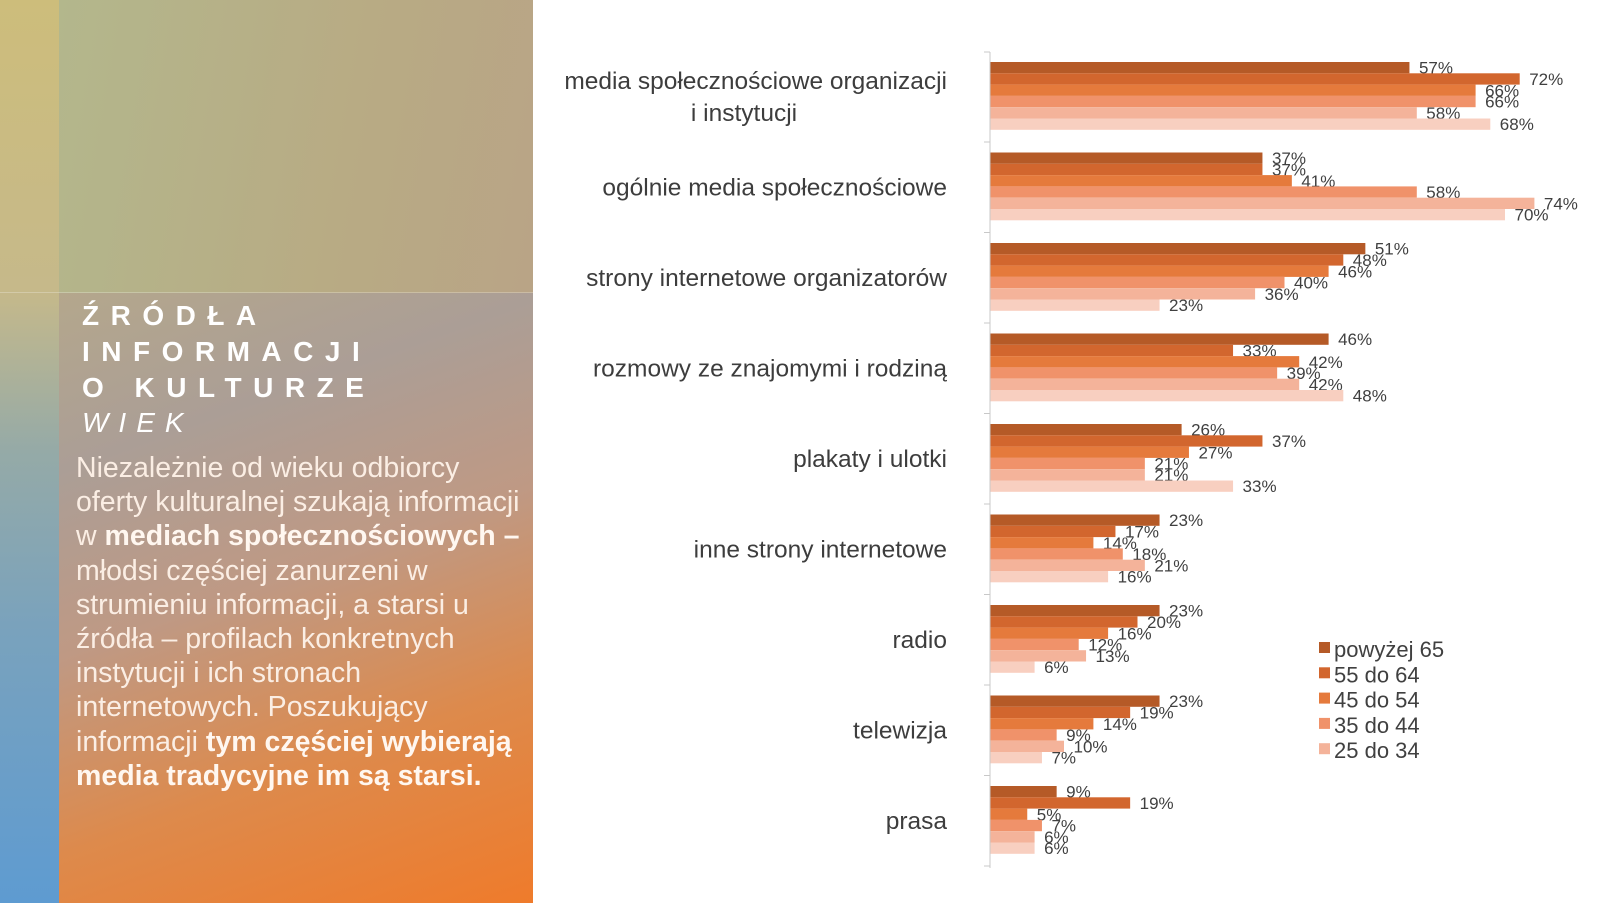  What do you see at coordinates (744, 113) in the screenshot?
I see `category-label: i instytucji` at bounding box center [744, 113].